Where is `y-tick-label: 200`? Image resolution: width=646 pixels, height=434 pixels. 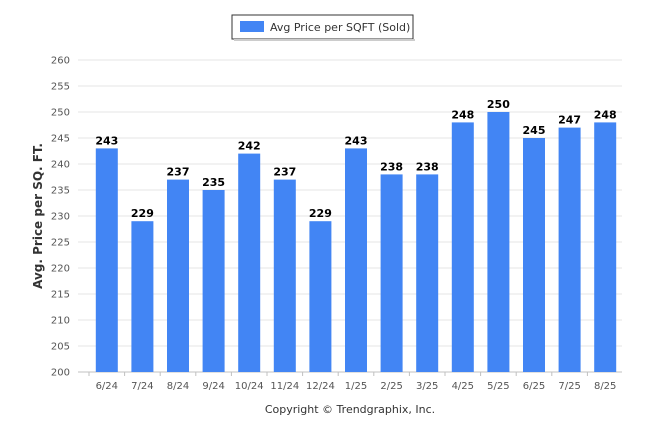 y-tick-label: 200 is located at coordinates (60, 373).